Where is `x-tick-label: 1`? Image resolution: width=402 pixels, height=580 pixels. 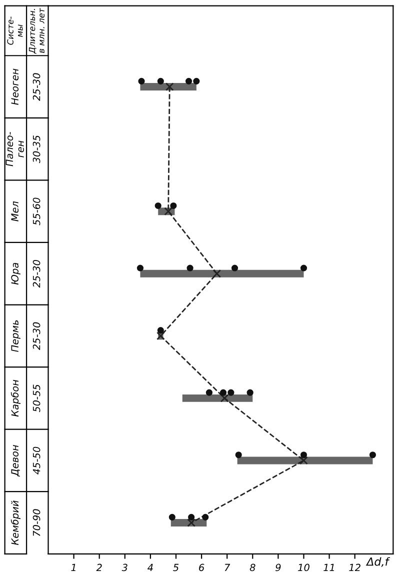 x-tick-label: 1 is located at coordinates (73, 568).